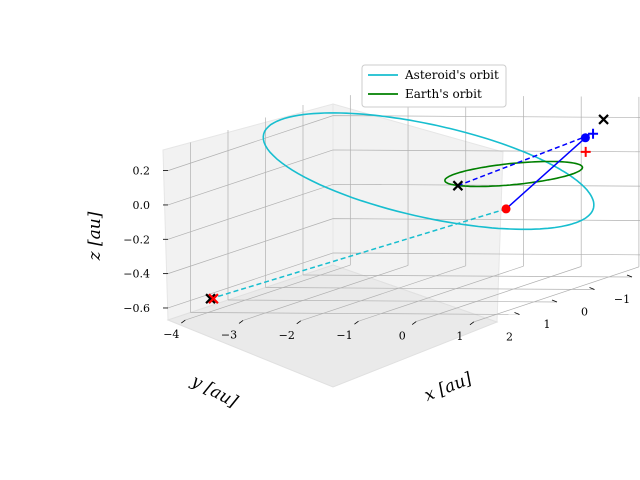  I want to click on x-tick-label: −3, so click(229, 334).